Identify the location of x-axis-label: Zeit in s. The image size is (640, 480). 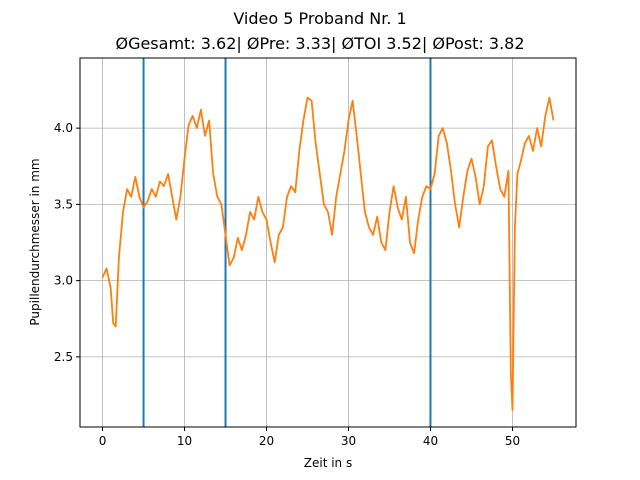
(328, 463).